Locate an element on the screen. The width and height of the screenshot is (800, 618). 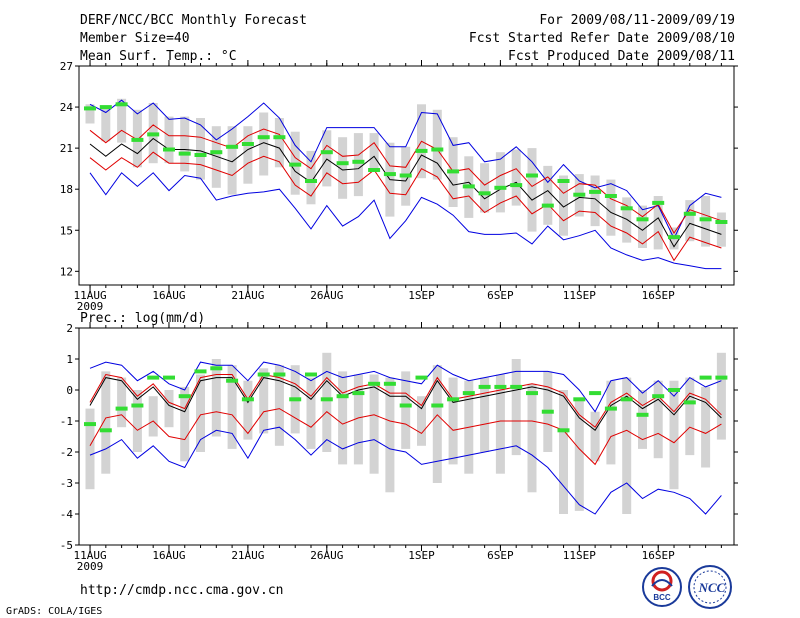
produced-date: Fcst Produced Date 2009/08/11 is located at coordinates (621, 56).